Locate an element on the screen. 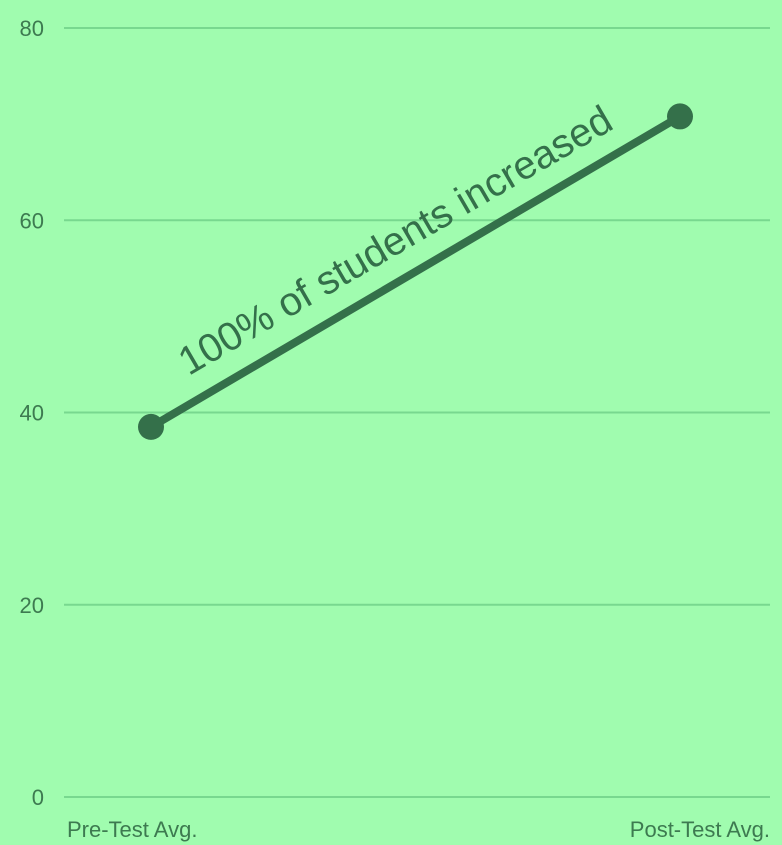 Image resolution: width=782 pixels, height=845 pixels. y-tick-label: 0 is located at coordinates (38, 797).